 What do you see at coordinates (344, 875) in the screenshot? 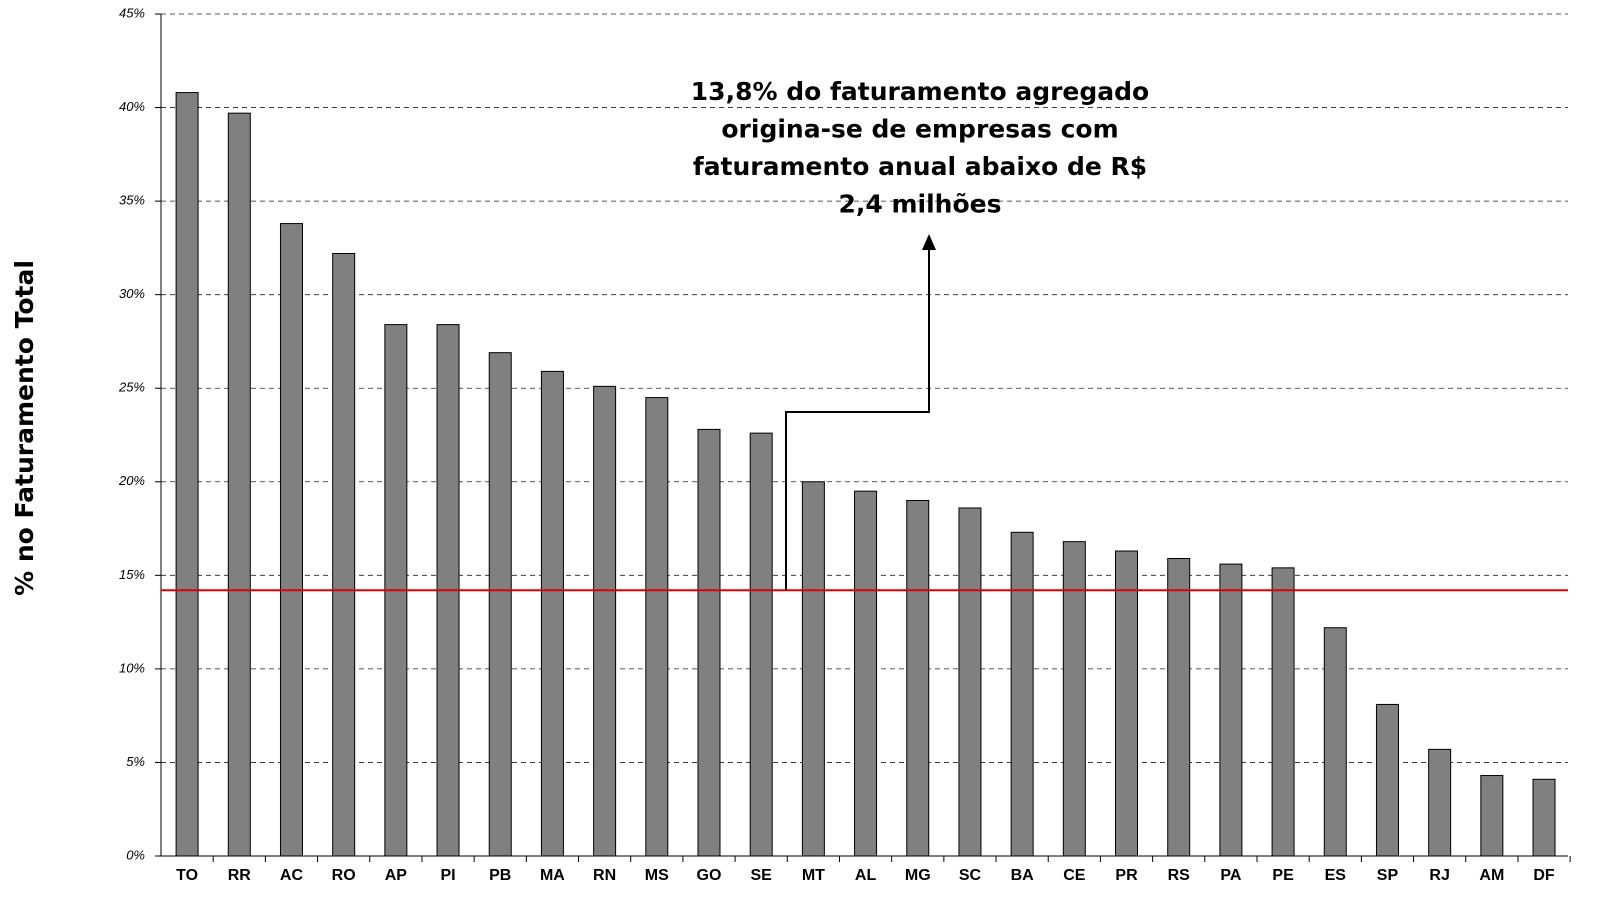
I see `x-tick-label: RO` at bounding box center [344, 875].